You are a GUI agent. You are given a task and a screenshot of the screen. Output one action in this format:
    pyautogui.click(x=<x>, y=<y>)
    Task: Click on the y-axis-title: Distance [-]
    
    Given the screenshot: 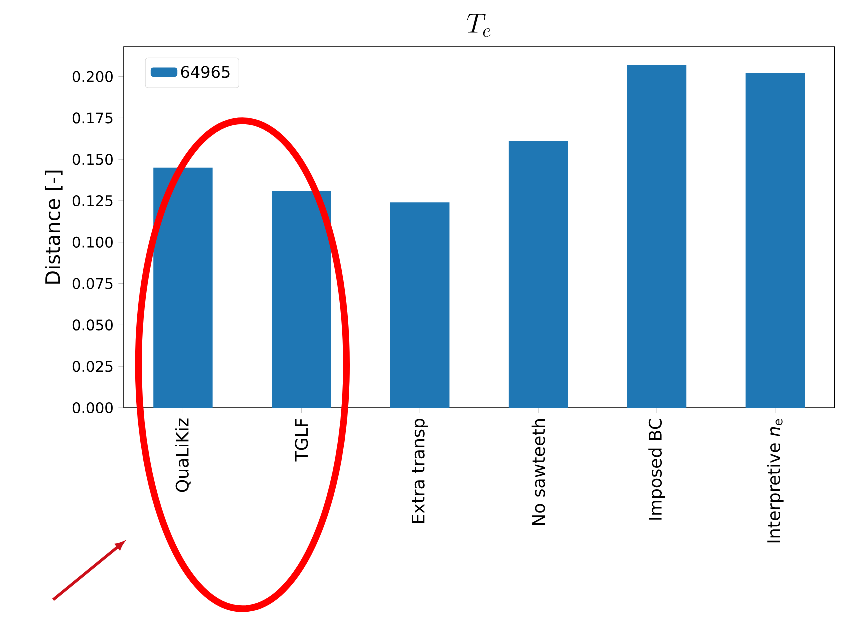 What is the action you would take?
    pyautogui.click(x=53, y=227)
    